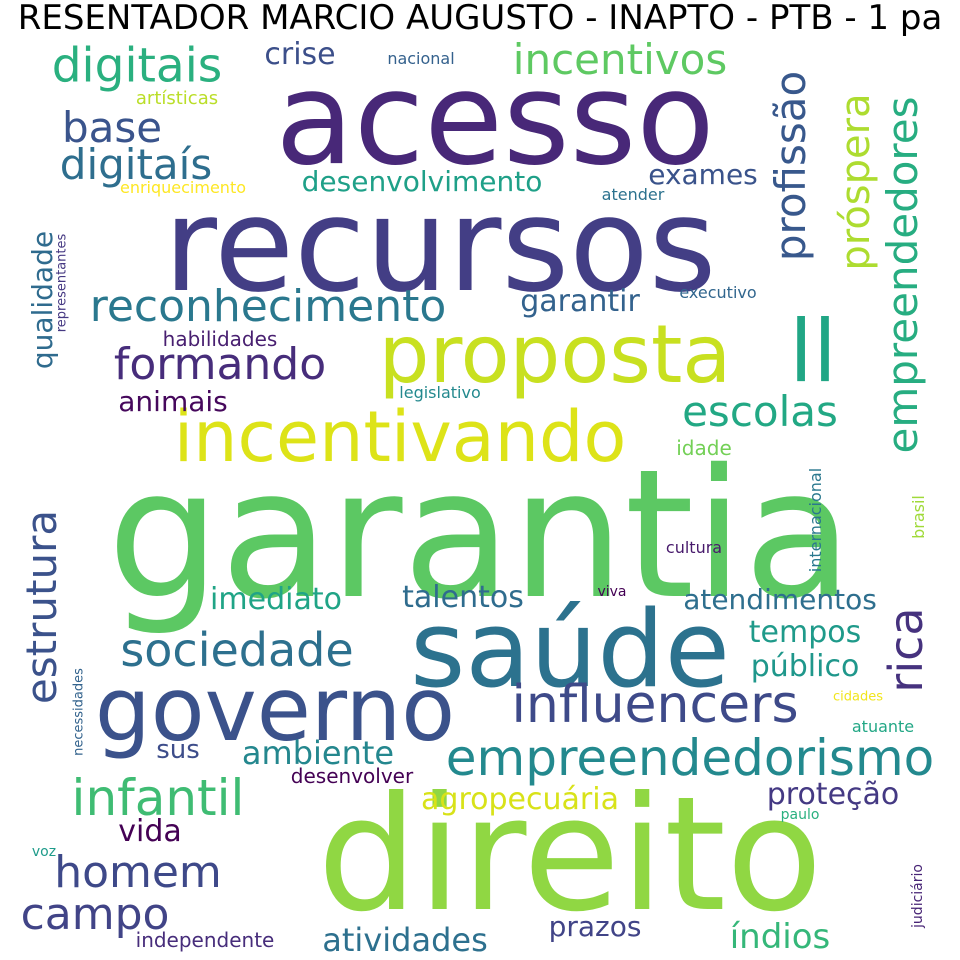 This screenshot has height=960, width=960. Describe the element at coordinates (440, 245) in the screenshot. I see `word-recursos: recursos` at that location.